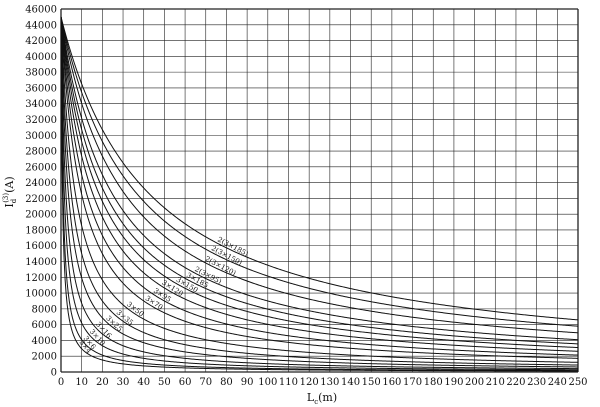 This screenshot has height=407, width=600. What do you see at coordinates (41, 57) in the screenshot?
I see `y-tick-label: 40000` at bounding box center [41, 57].